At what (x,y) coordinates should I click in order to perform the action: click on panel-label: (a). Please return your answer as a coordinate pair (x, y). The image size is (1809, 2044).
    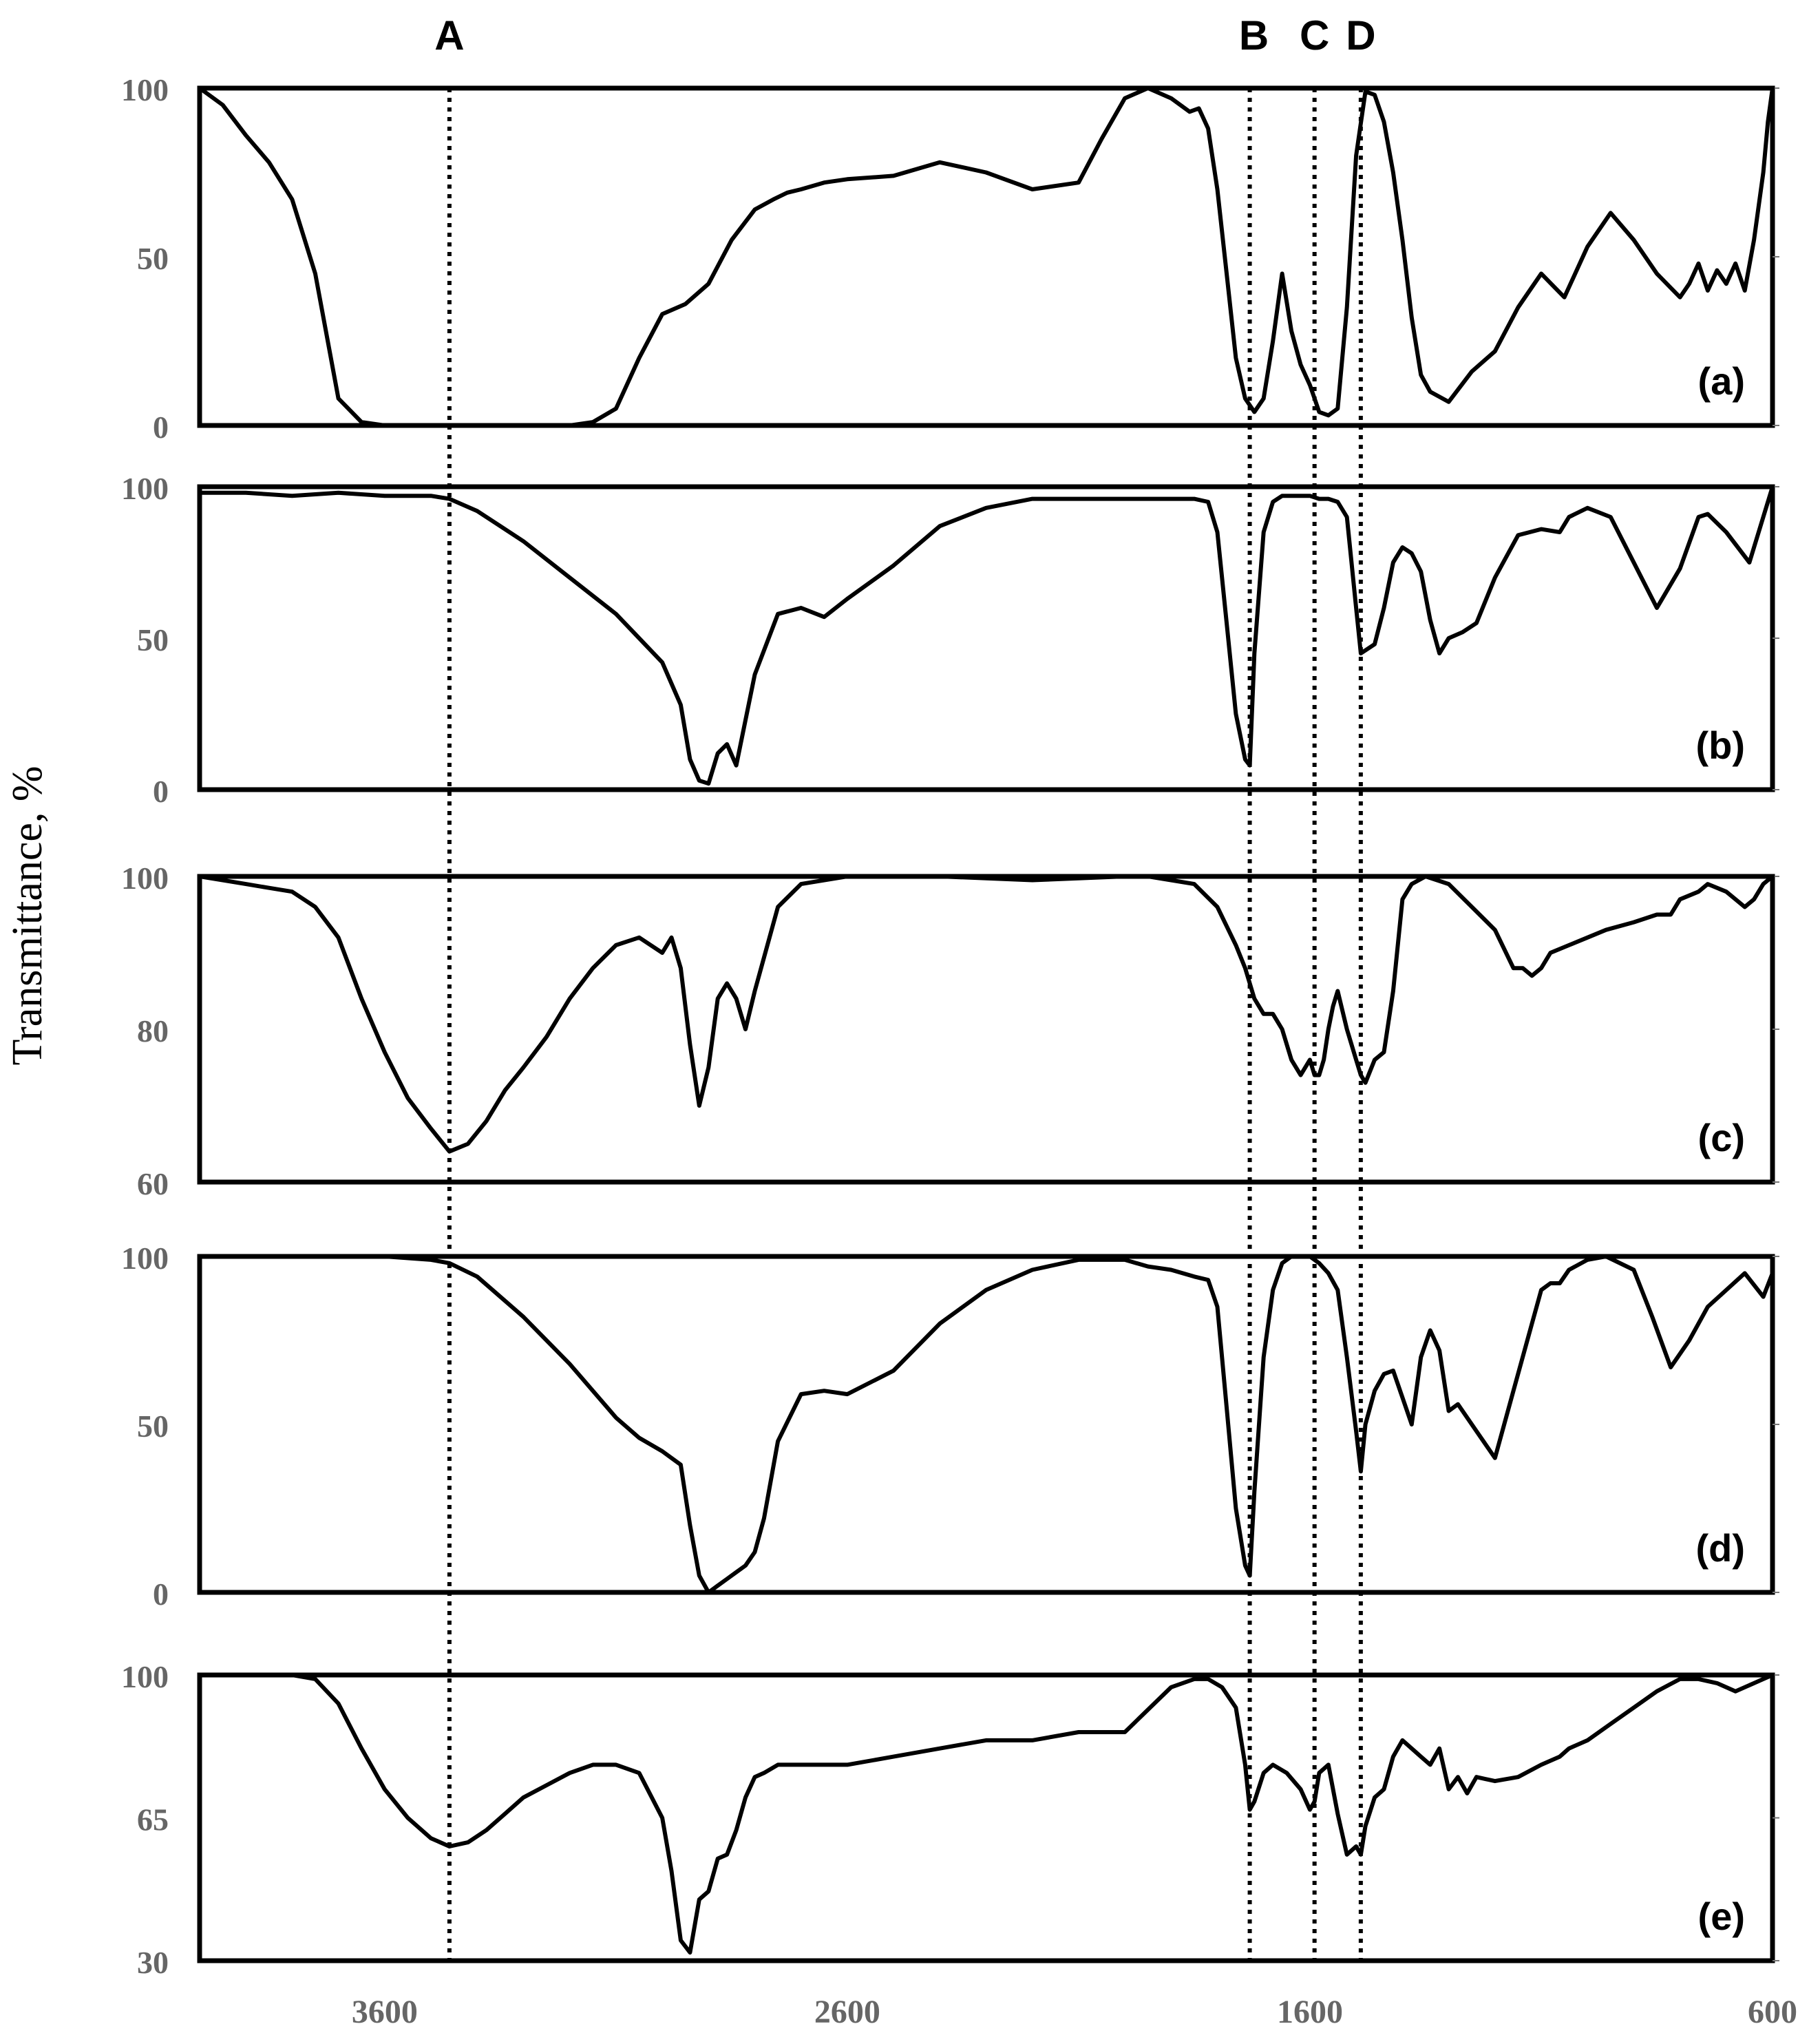
    Looking at the image, I should click on (1721, 381).